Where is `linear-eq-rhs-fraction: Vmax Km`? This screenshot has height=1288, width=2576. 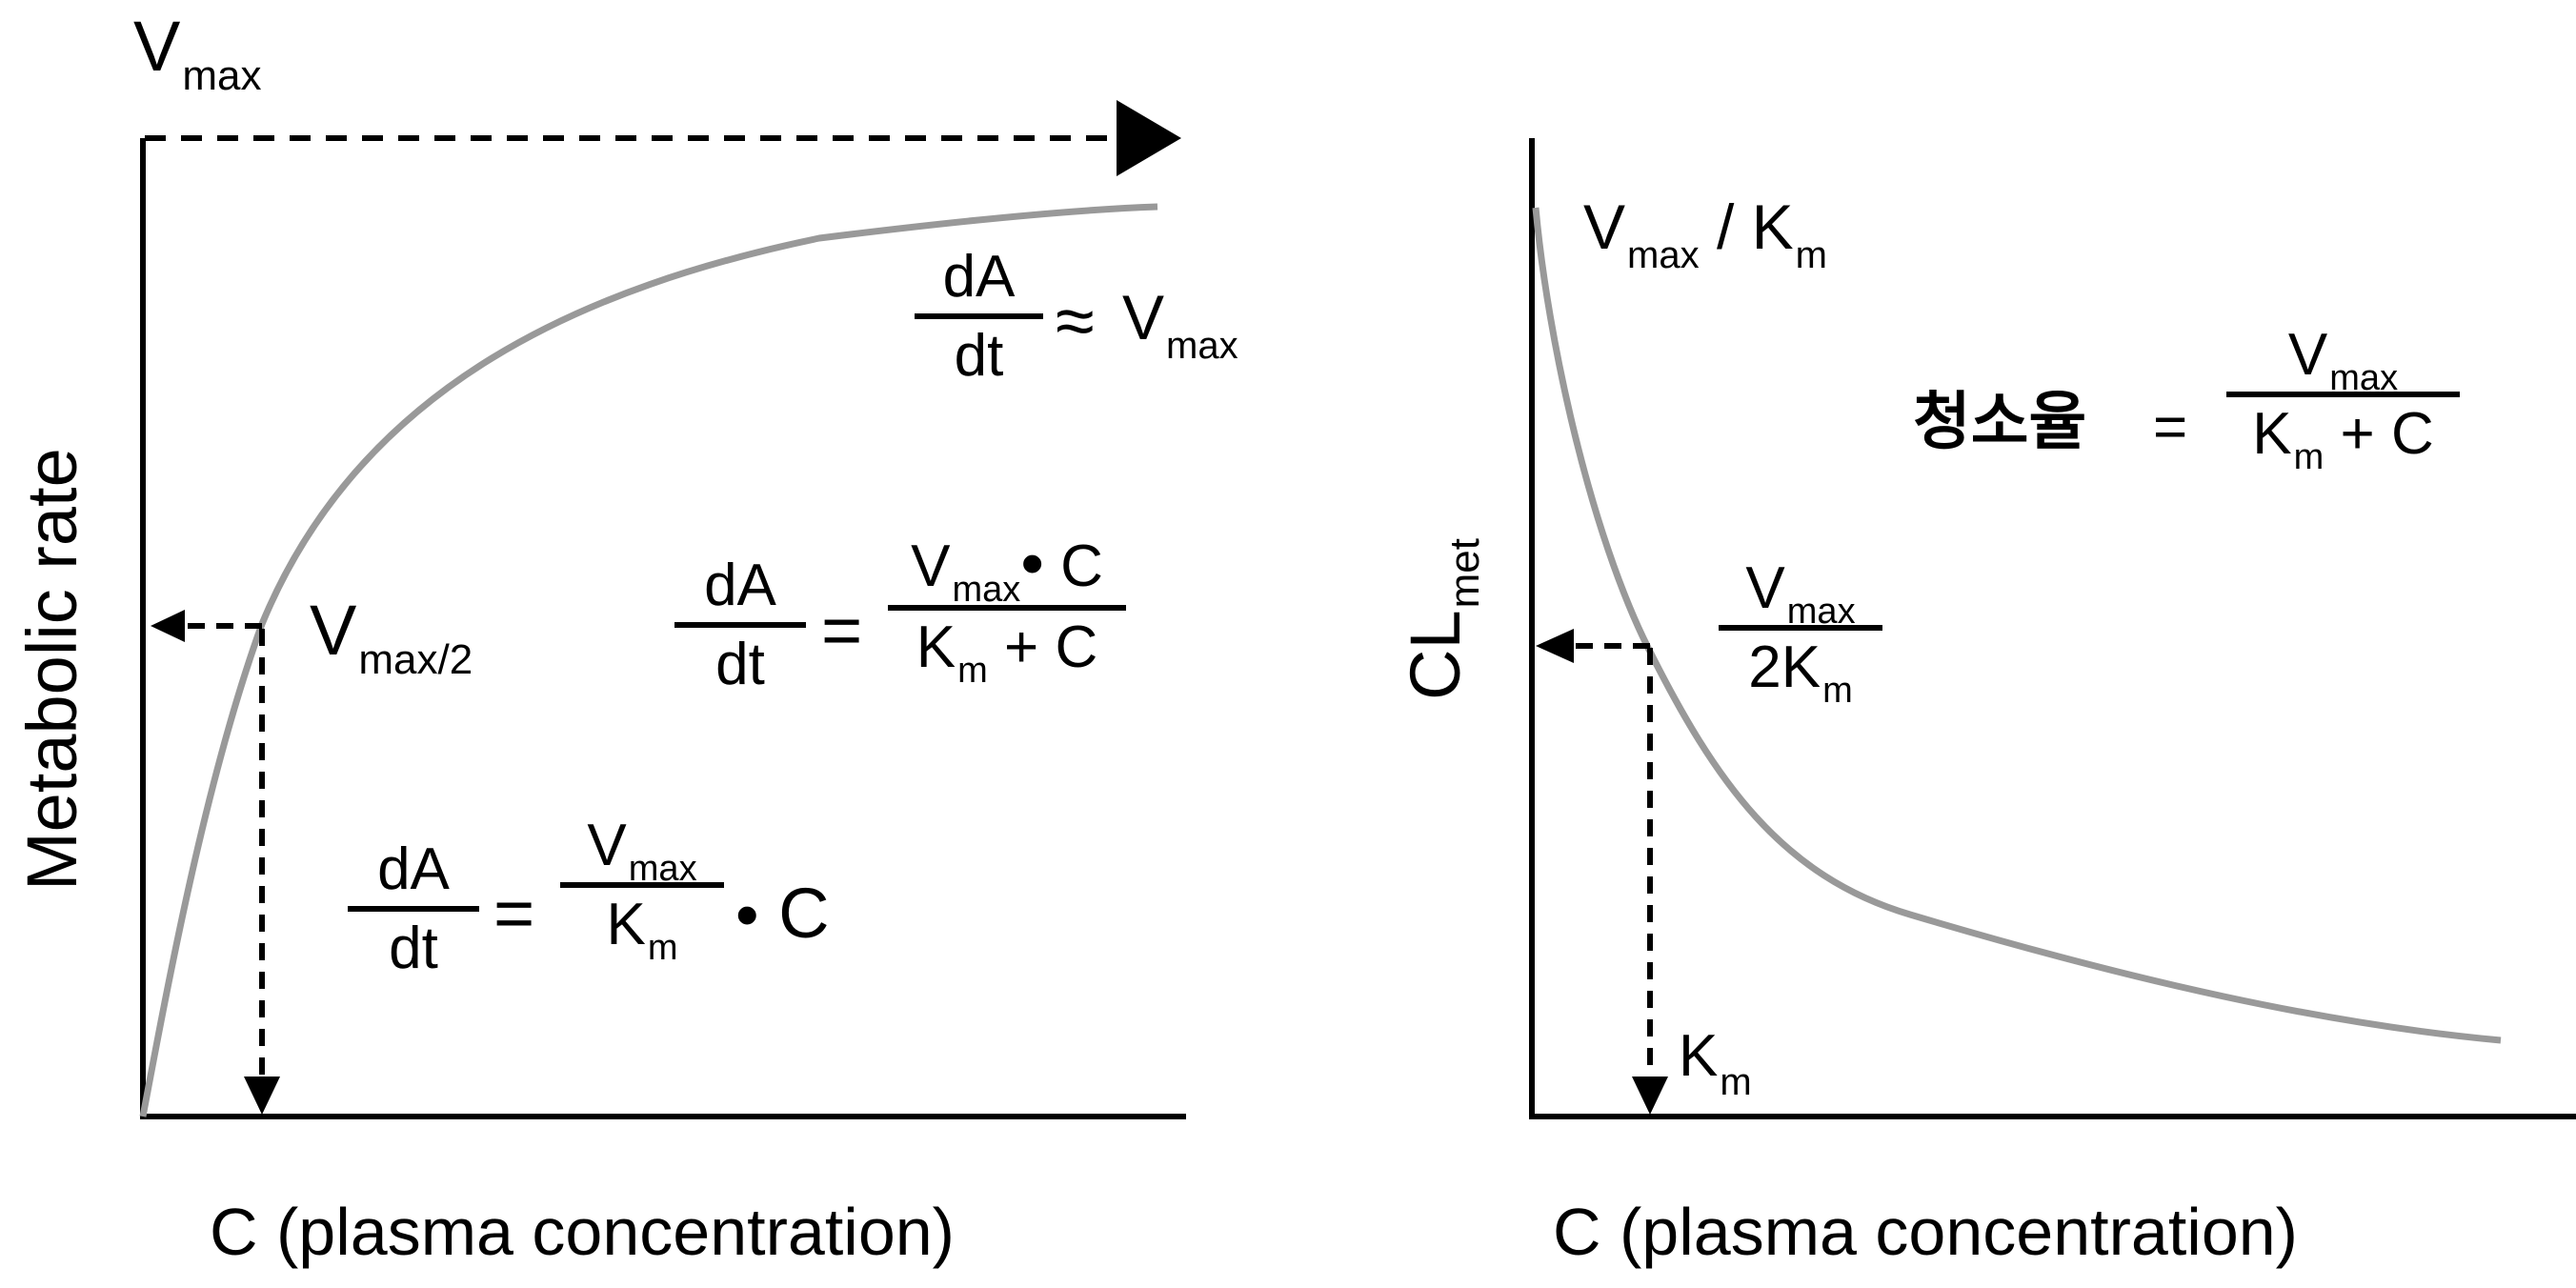
linear-eq-rhs-fraction: Vmax Km is located at coordinates (642, 891).